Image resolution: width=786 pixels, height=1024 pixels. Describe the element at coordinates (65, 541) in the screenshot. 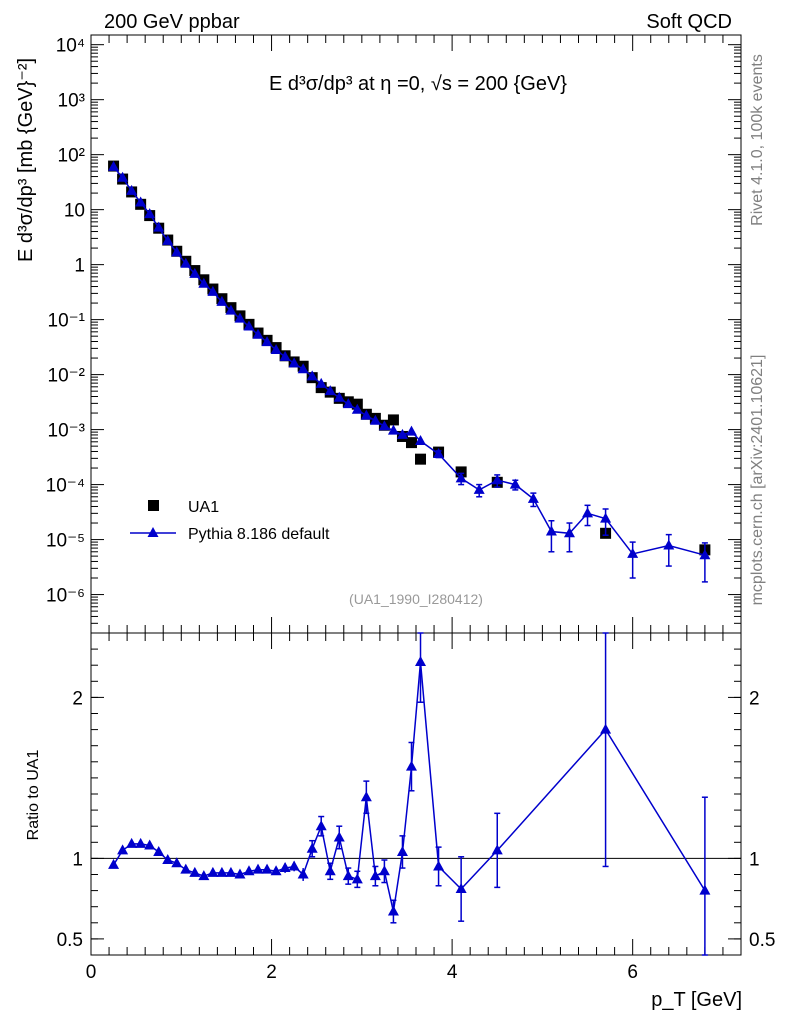

I see `main-y-tick-label: 10⁻⁵` at that location.